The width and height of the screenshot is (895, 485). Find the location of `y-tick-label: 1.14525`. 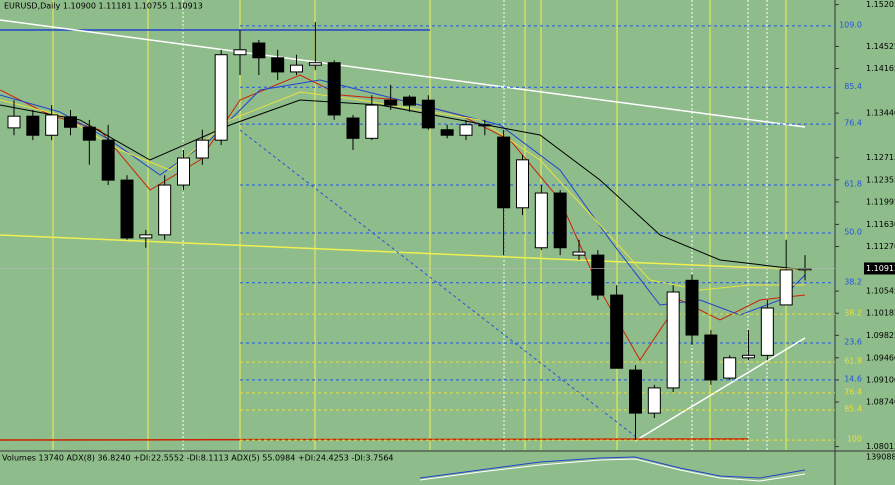

y-tick-label: 1.14525 is located at coordinates (880, 46).